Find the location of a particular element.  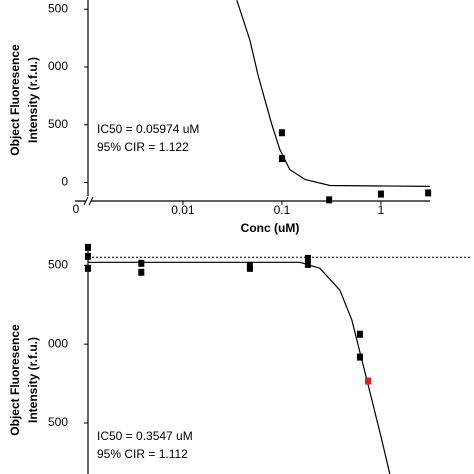

axis-break-gap is located at coordinates (88, 201).